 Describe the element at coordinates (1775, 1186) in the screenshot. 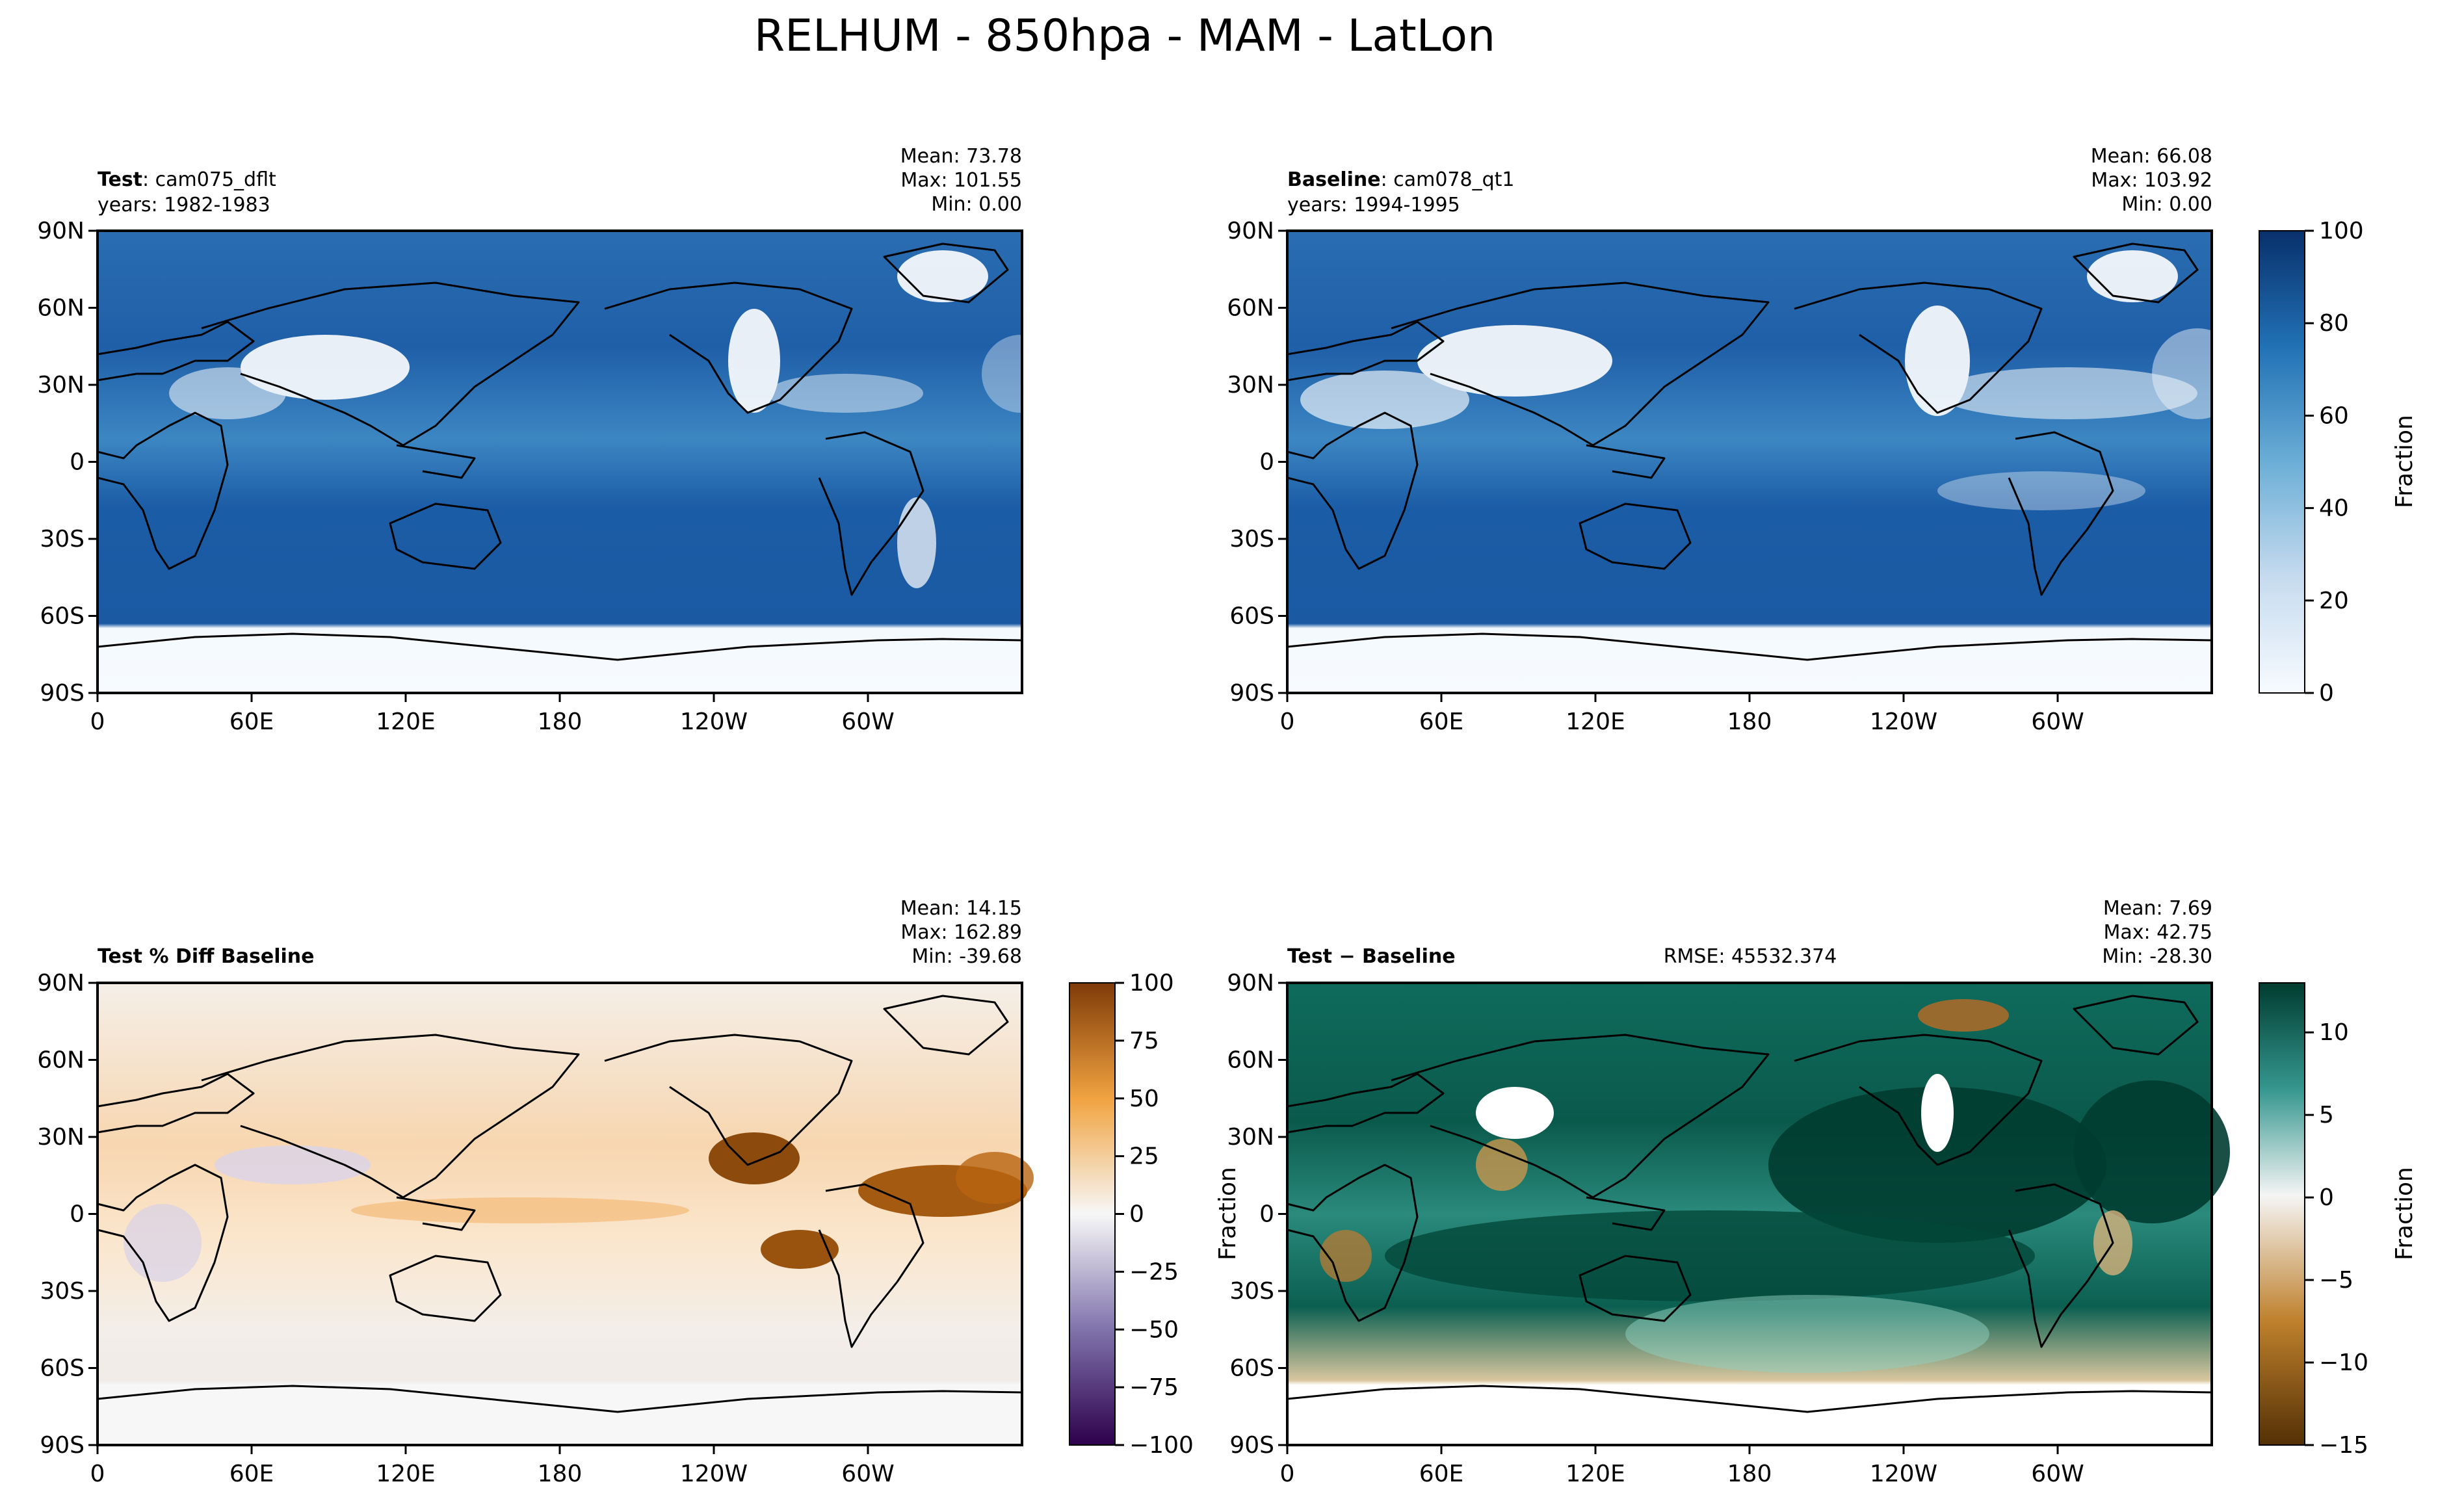

I see `panel-diff-anomalies` at that location.